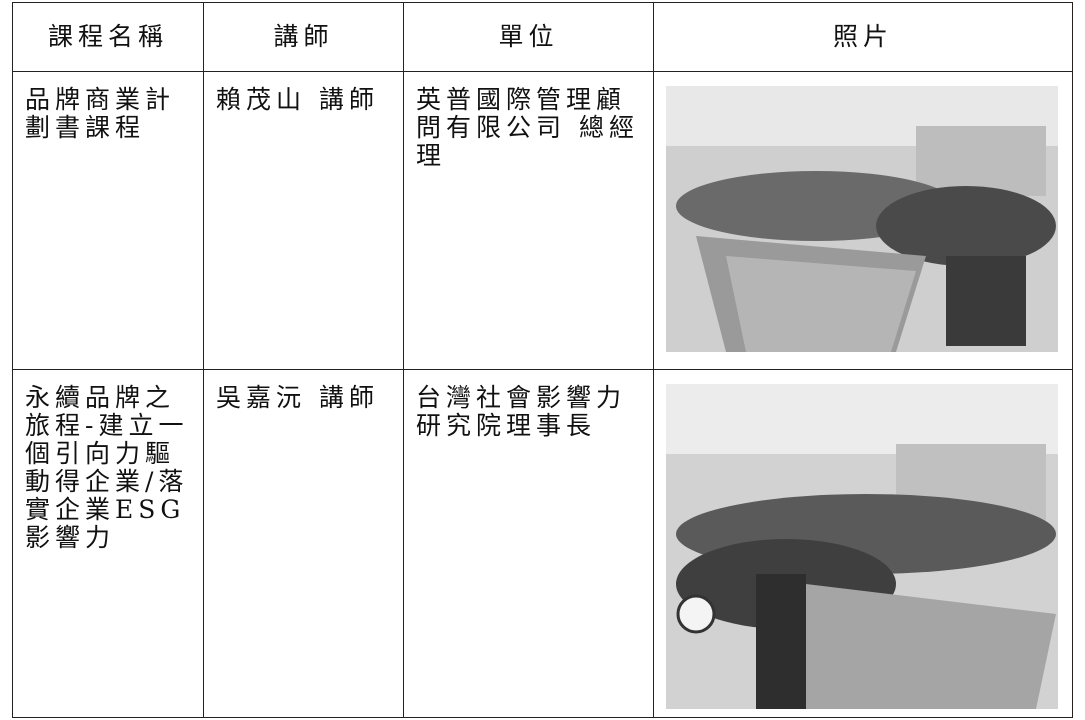 The image size is (1085, 720). Describe the element at coordinates (528, 543) in the screenshot. I see `organization: 台灣社會影響力研究院理事長` at that location.